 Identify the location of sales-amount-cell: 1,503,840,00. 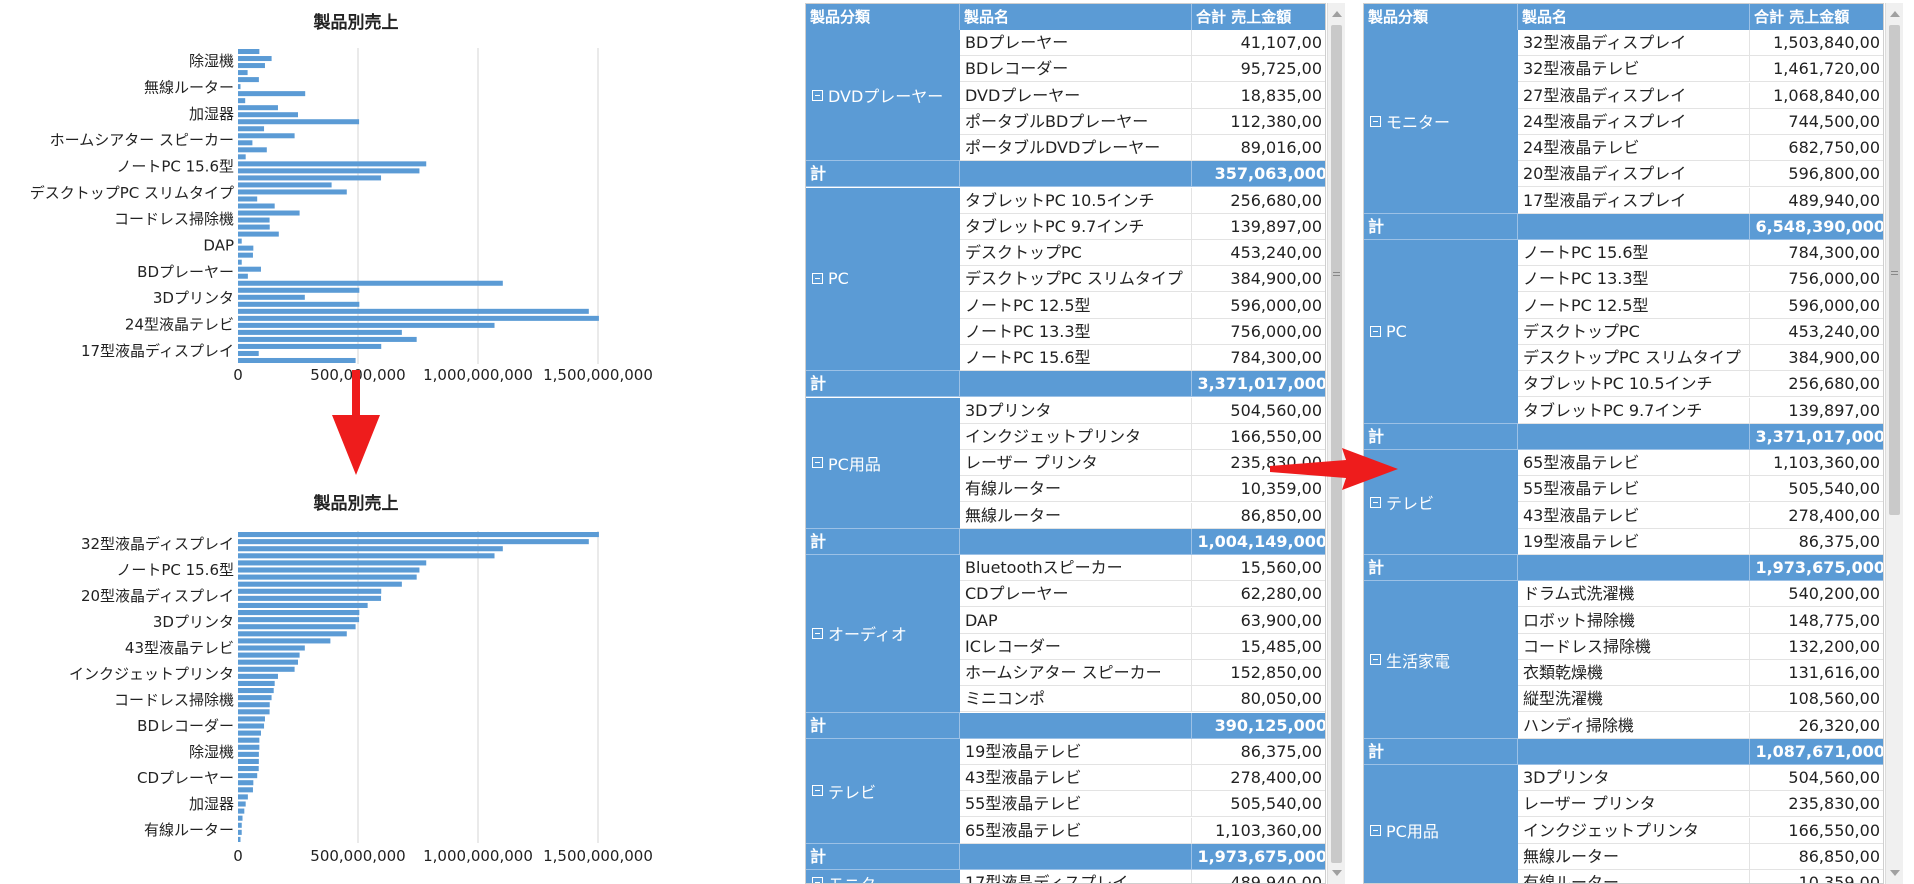
(1816, 43).